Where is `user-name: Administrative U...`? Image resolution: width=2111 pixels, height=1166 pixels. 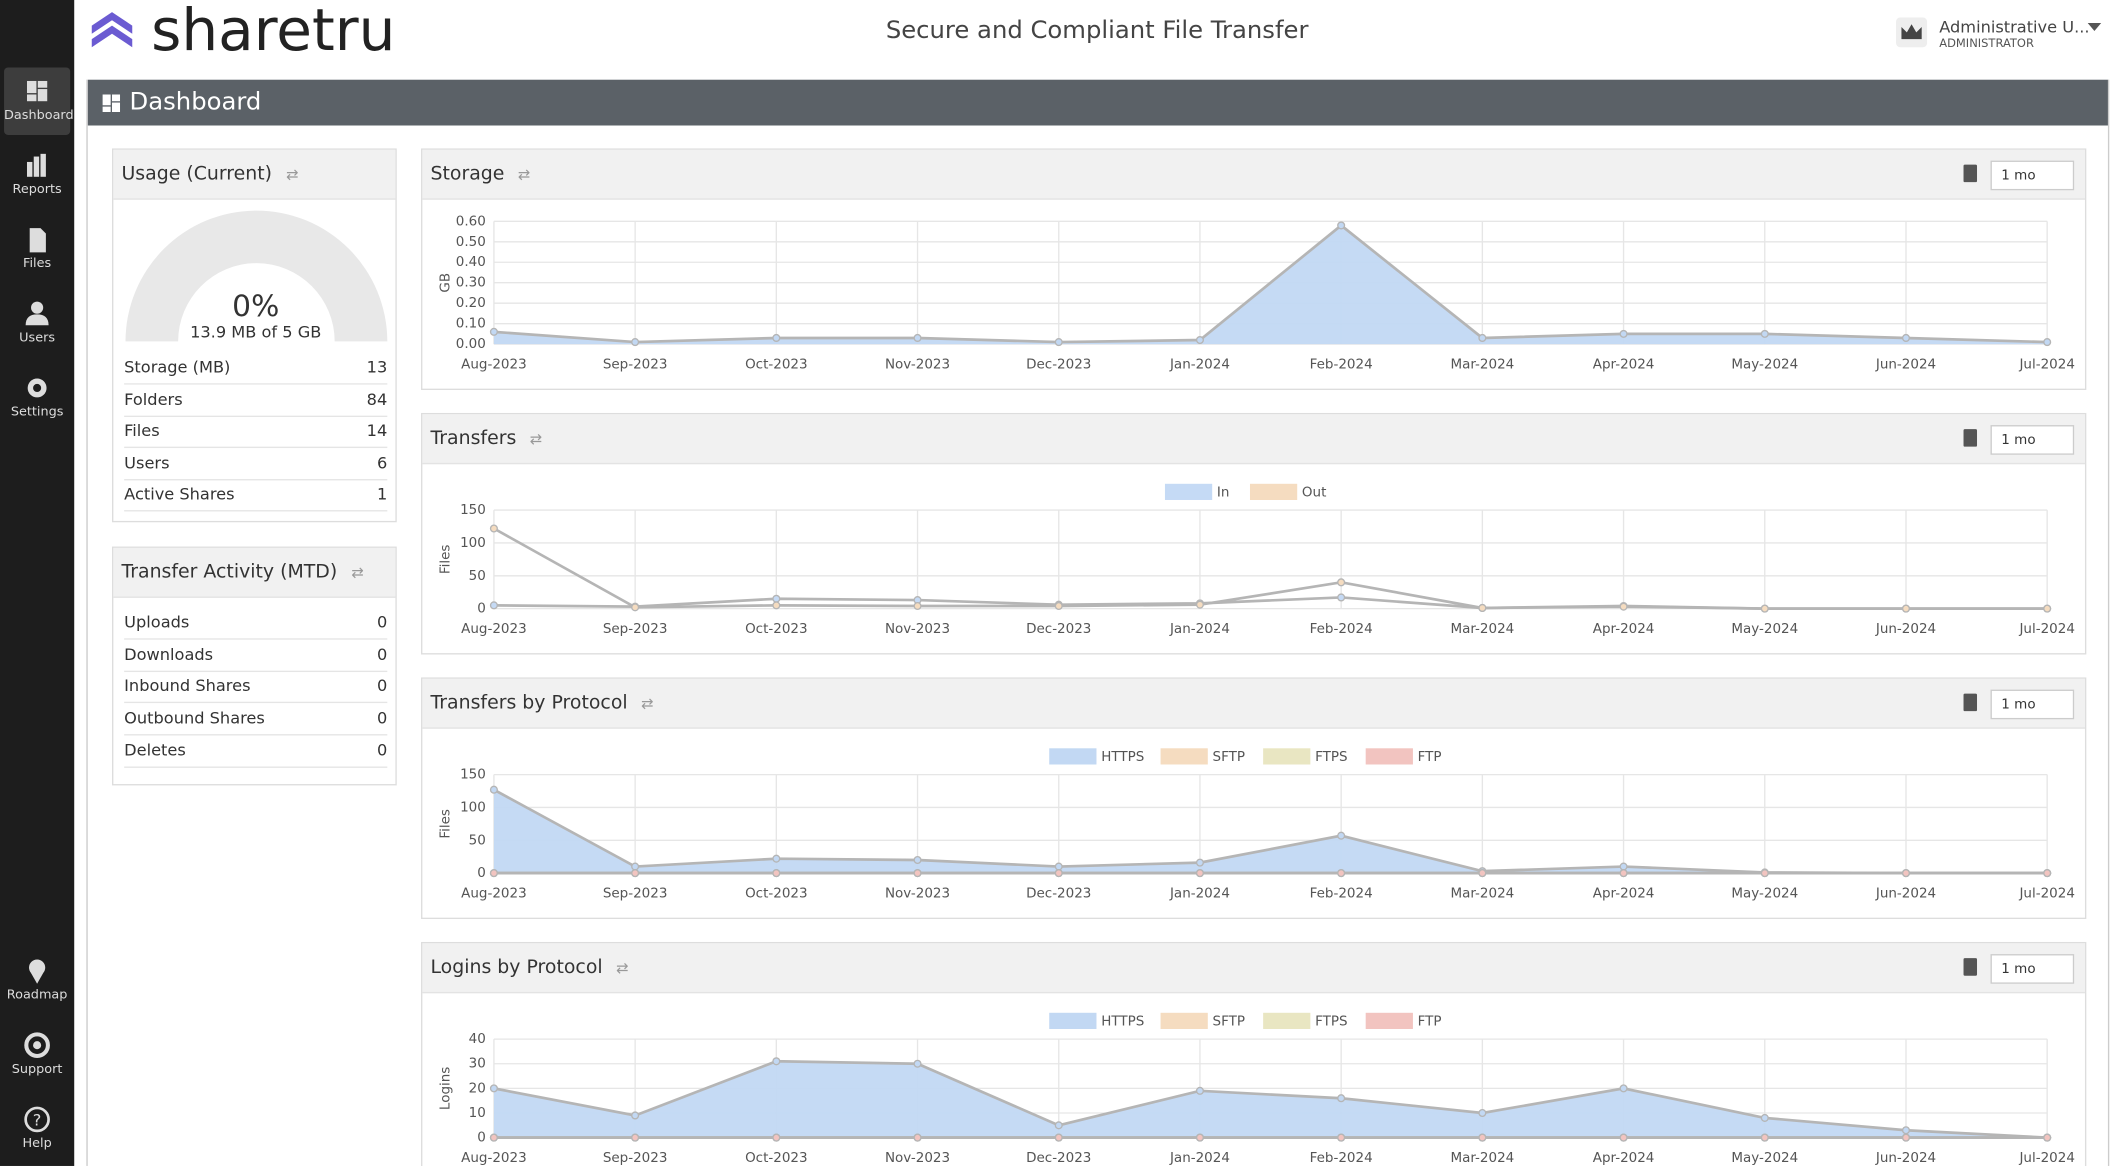
user-name: Administrative U... is located at coordinates (2014, 27).